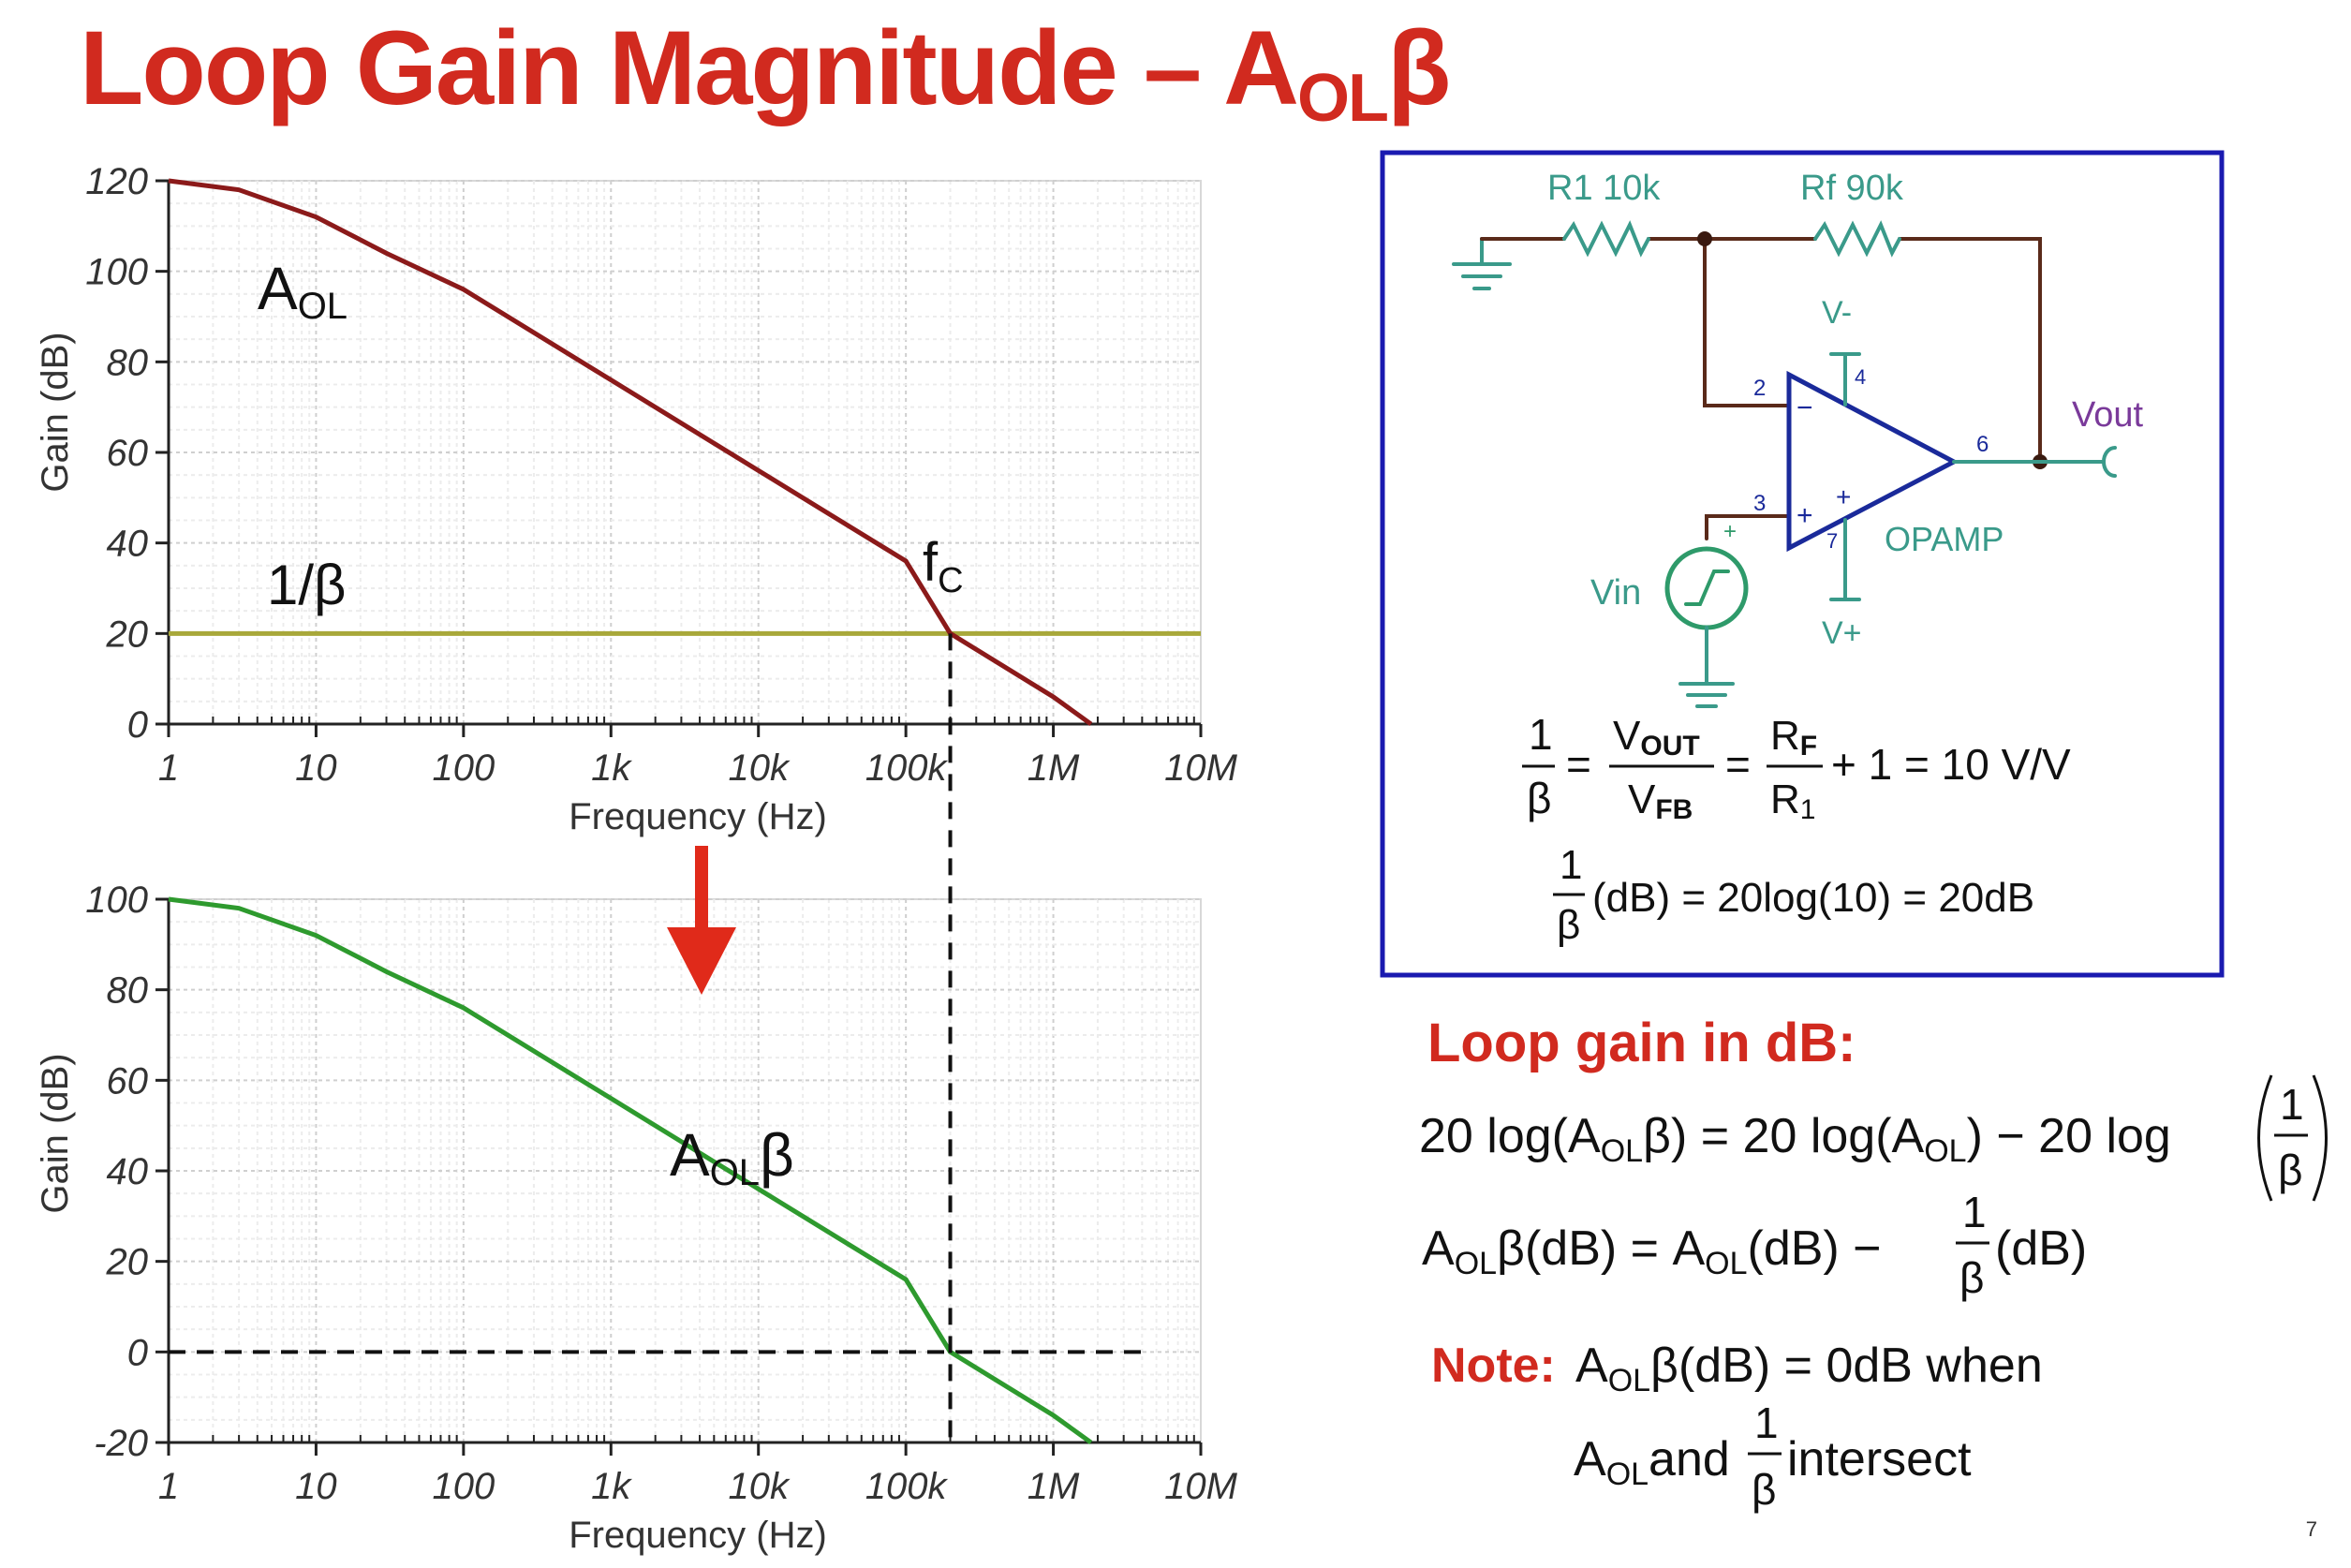 This screenshot has height=1568, width=2351. What do you see at coordinates (1419, 67) in the screenshot?
I see `title-tail: β` at bounding box center [1419, 67].